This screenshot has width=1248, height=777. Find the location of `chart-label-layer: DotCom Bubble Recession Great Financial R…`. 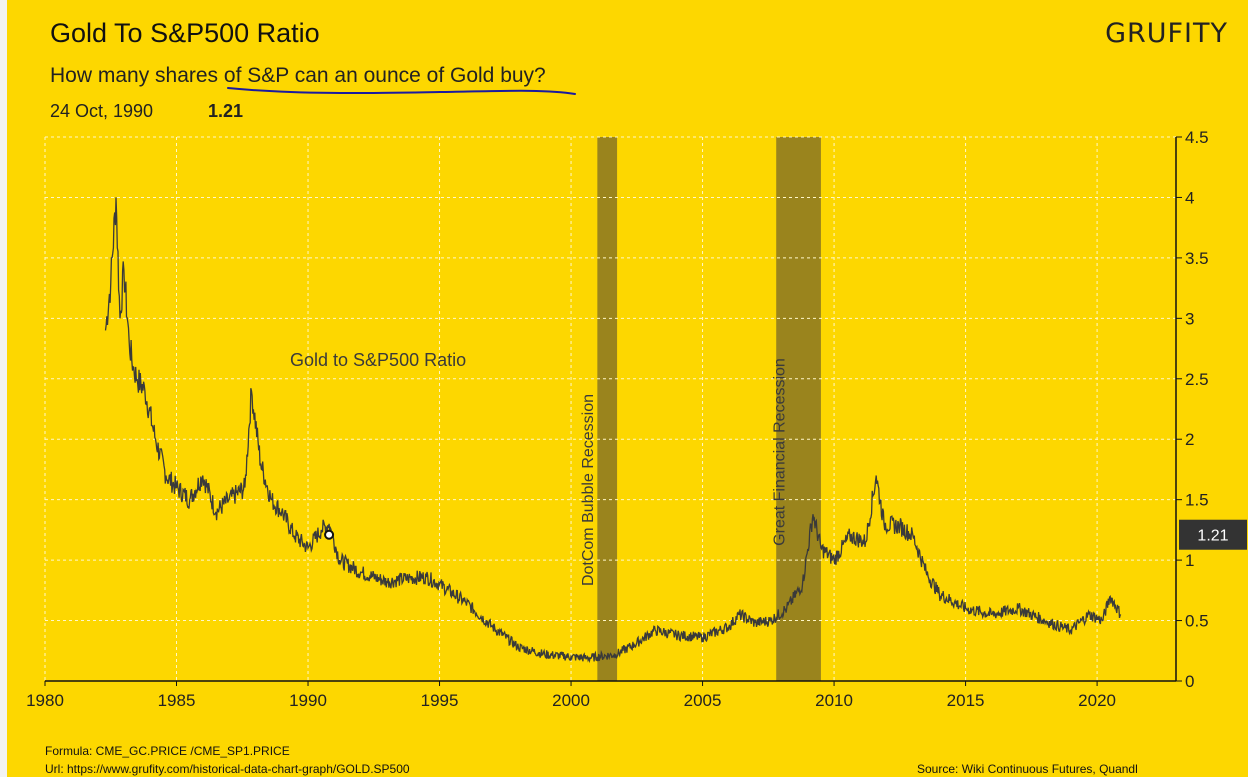

chart-label-layer: DotCom Bubble Recession Great Financial R… is located at coordinates (539, 468).